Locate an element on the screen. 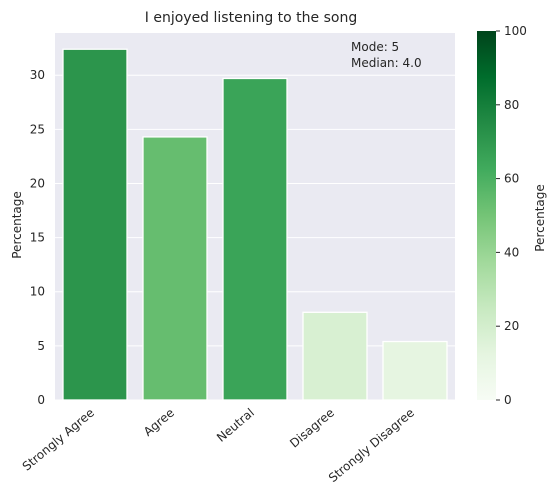  y-axis-label: Percentage is located at coordinates (17, 225).